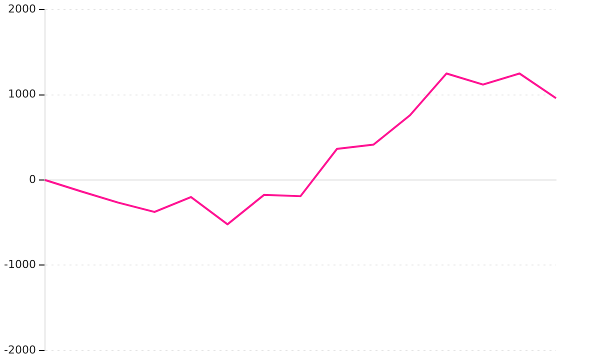 This screenshot has height=360, width=600. I want to click on y-tick-label: 2000, so click(22, 9).